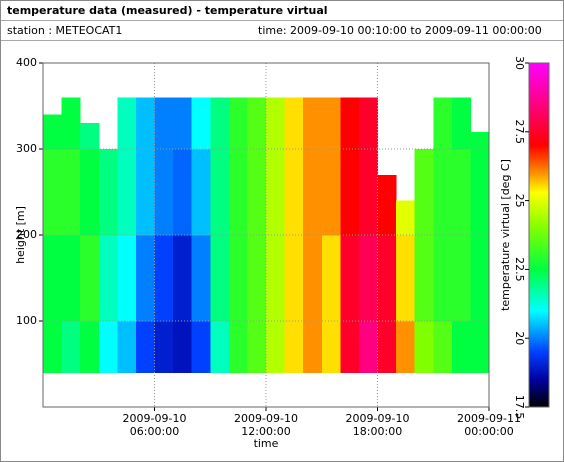 The image size is (564, 462). Describe the element at coordinates (519, 407) in the screenshot. I see `colorbar-tick-label: 17.5` at that location.